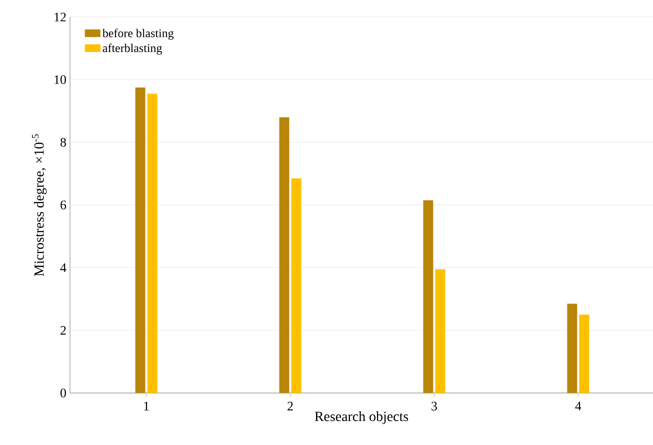 The height and width of the screenshot is (445, 653). What do you see at coordinates (578, 406) in the screenshot?
I see `x-tick-label: 4` at bounding box center [578, 406].